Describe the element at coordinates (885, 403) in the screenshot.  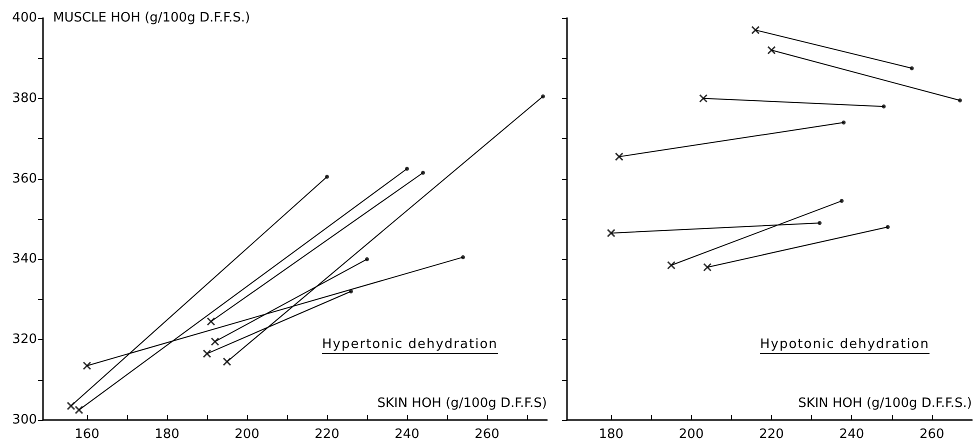
I see `x-axis-title: SKIN HOH (g/100g D.F.F.S.)` at that location.